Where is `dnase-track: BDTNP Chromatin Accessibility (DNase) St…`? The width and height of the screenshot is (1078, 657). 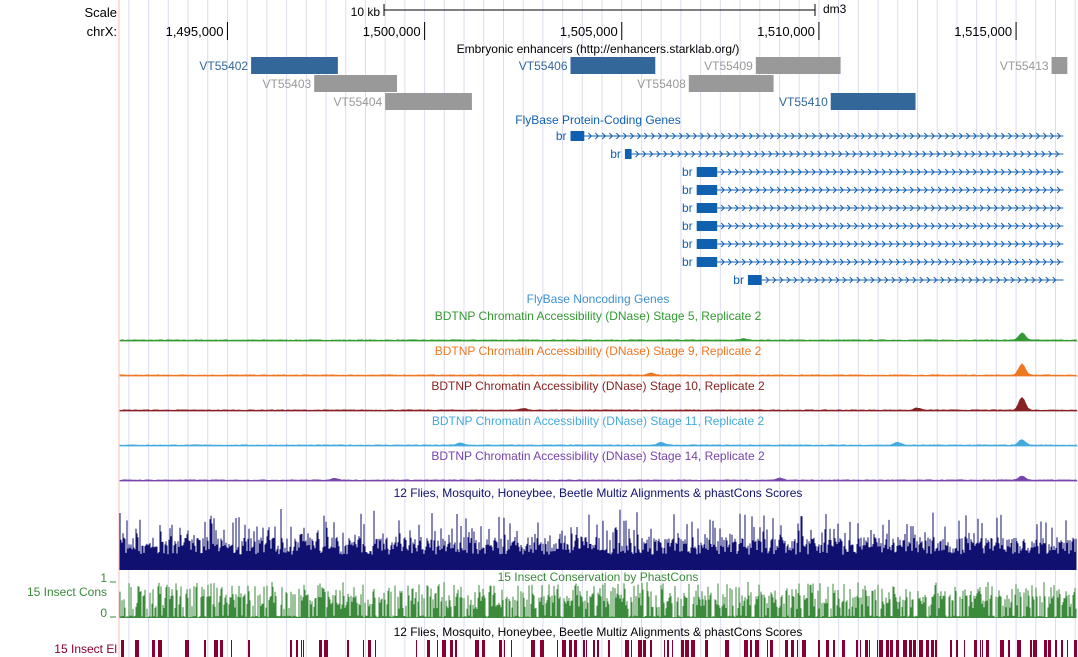
dnase-track: BDTNP Chromatin Accessibility (DNase) St… is located at coordinates (598, 360).